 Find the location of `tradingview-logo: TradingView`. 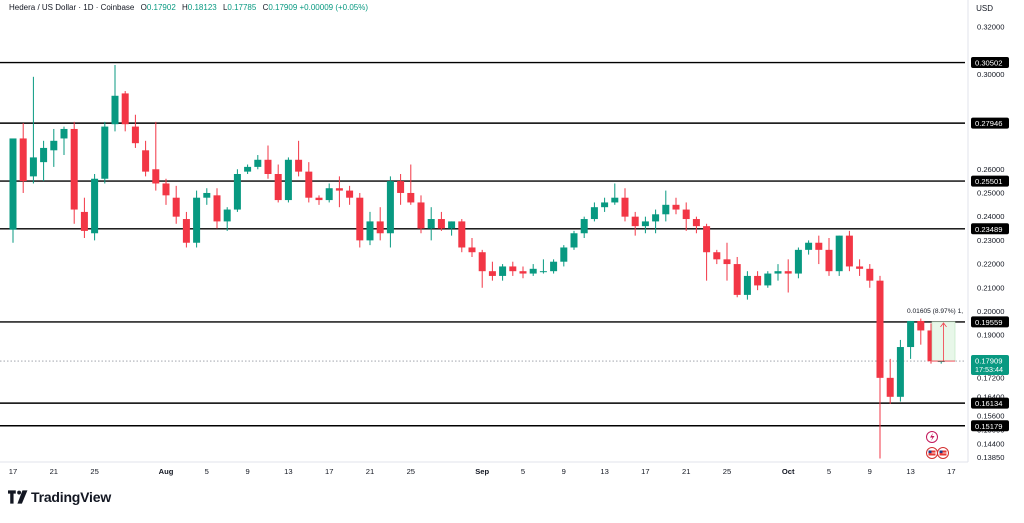

tradingview-logo: TradingView is located at coordinates (59, 497).